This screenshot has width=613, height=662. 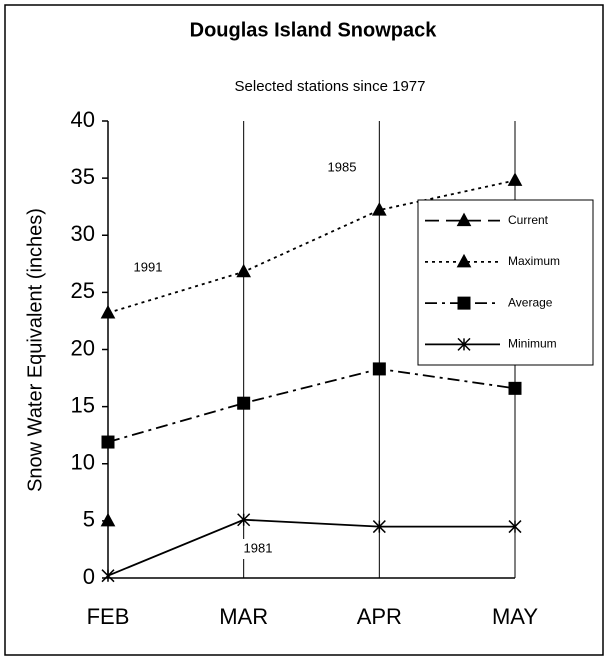 I want to click on x-tick-label: MAR, so click(x=243, y=616).